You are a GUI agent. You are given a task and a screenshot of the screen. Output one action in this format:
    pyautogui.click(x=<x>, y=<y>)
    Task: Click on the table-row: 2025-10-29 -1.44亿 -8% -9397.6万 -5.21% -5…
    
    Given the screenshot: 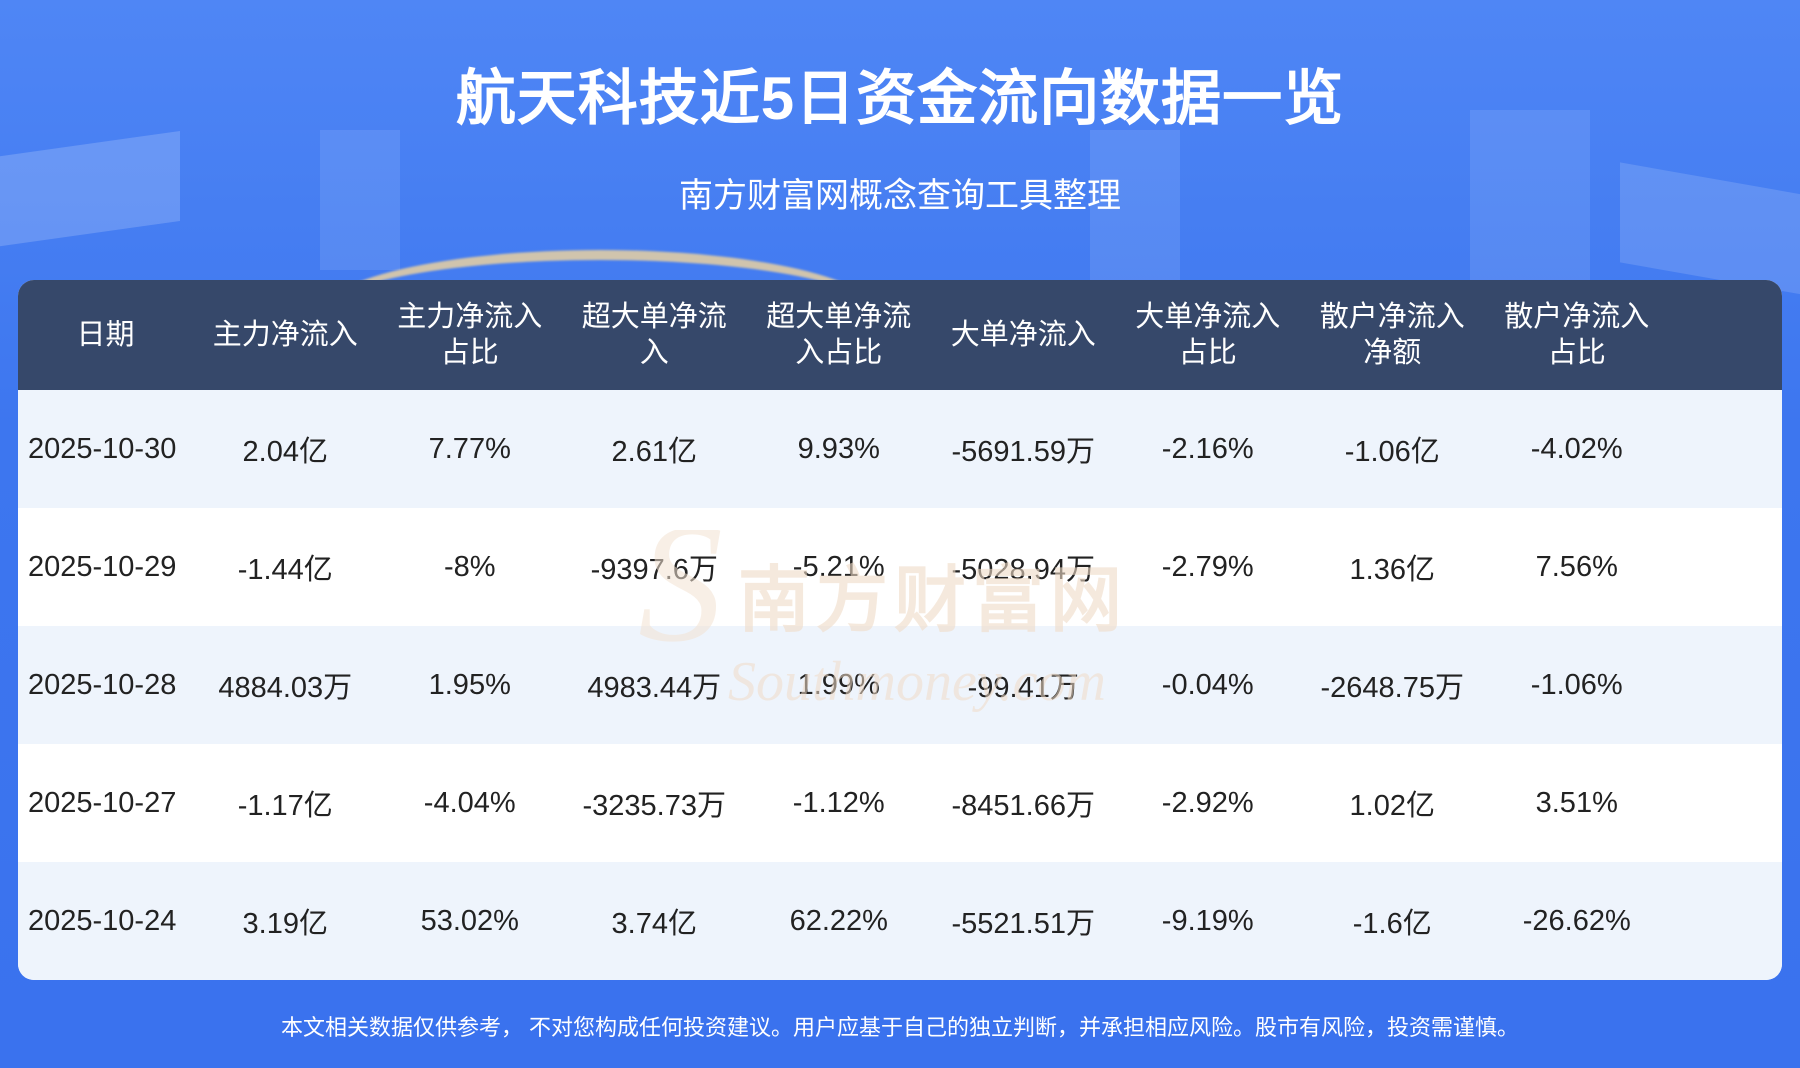 What is the action you would take?
    pyautogui.click(x=900, y=567)
    